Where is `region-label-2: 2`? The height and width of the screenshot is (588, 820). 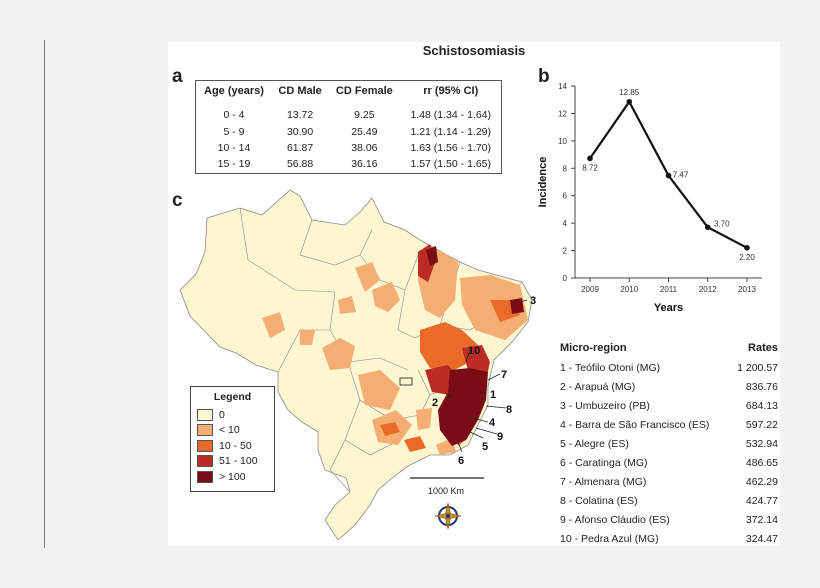
region-label-2: 2 is located at coordinates (435, 403).